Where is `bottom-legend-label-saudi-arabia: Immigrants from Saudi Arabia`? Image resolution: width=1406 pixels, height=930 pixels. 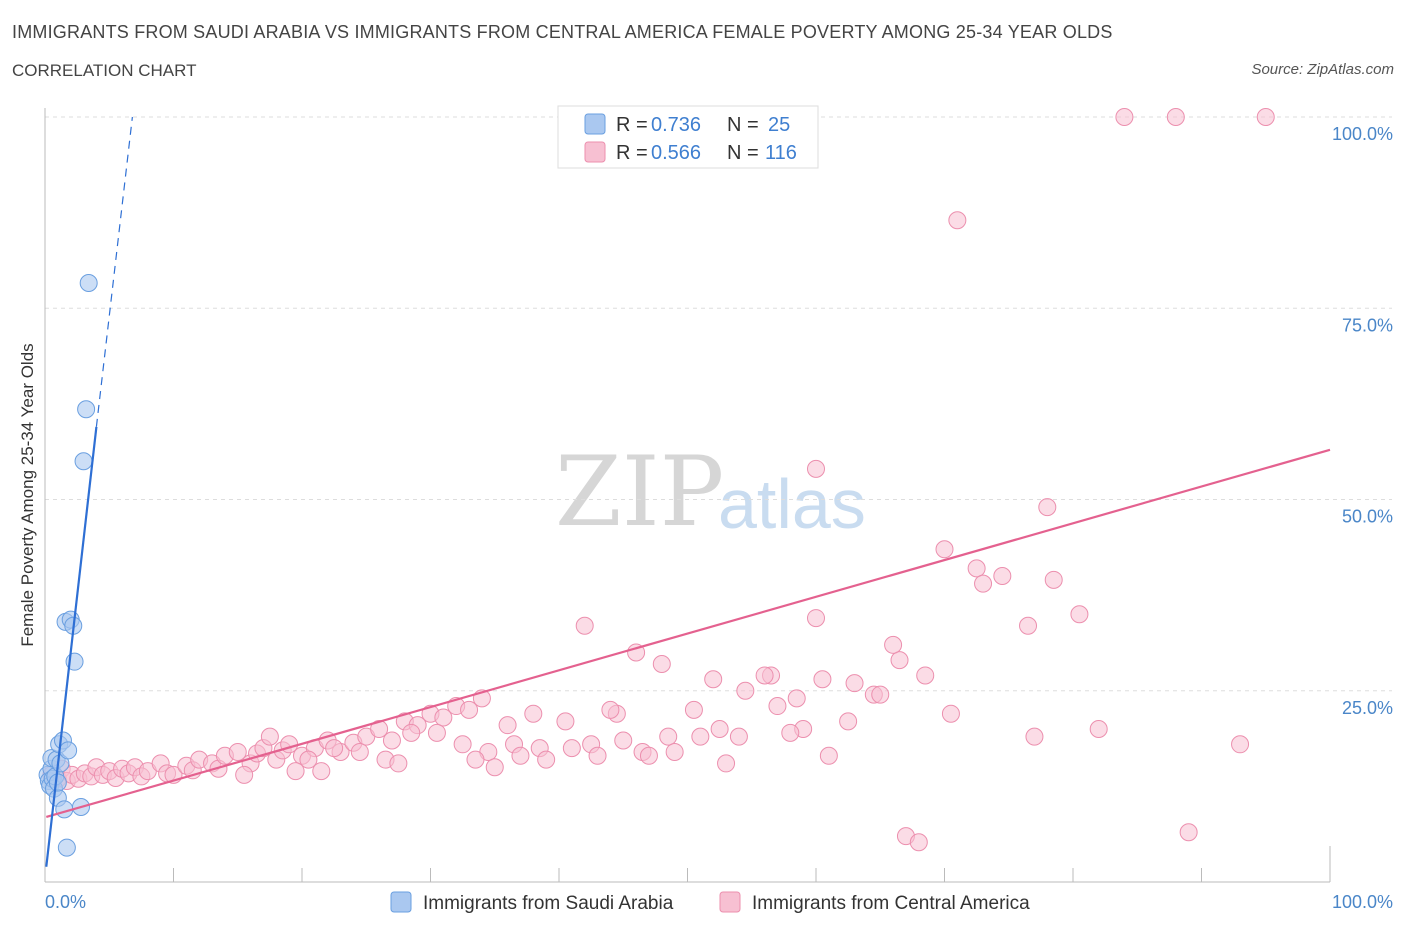 bottom-legend-label-saudi-arabia: Immigrants from Saudi Arabia is located at coordinates (548, 903).